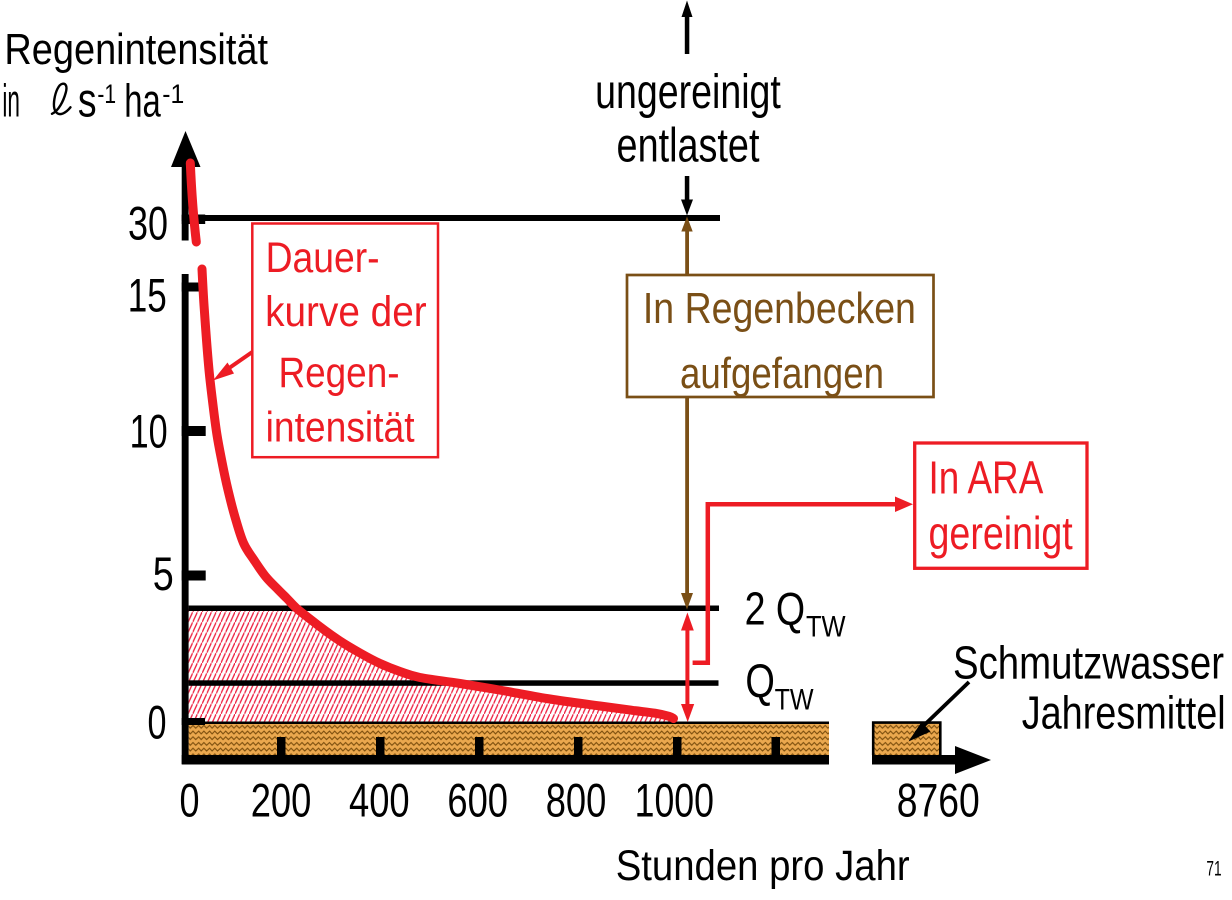 The image size is (1232, 900). What do you see at coordinates (281, 800) in the screenshot?
I see `svg-text: 200` at bounding box center [281, 800].